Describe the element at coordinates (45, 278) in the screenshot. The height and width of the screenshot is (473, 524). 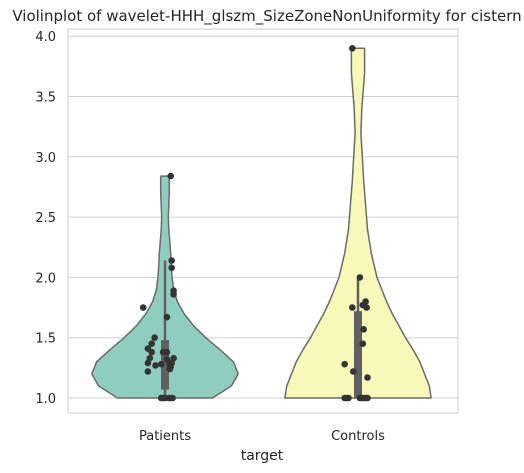
I see `y-tick-label: 2.0` at that location.